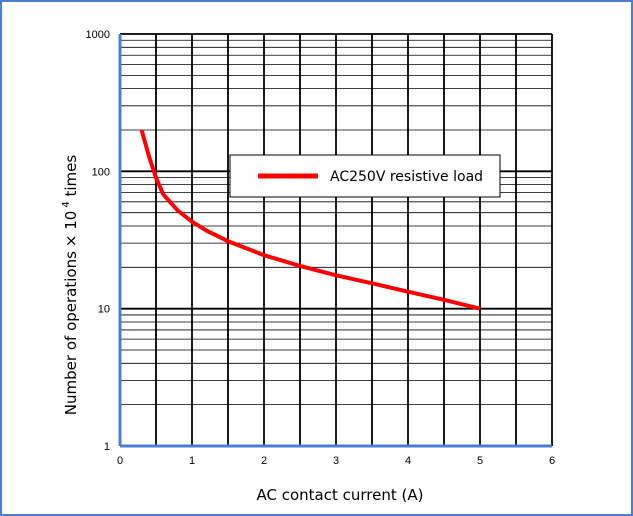 The width and height of the screenshot is (633, 516). What do you see at coordinates (264, 461) in the screenshot?
I see `x-tick-label: 2` at bounding box center [264, 461].